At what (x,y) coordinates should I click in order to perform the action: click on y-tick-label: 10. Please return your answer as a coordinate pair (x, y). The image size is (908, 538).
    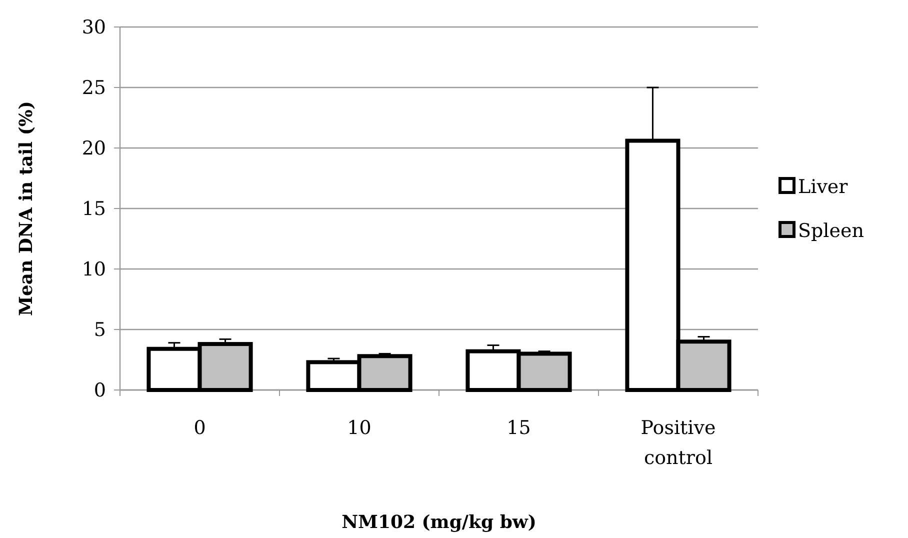
    Looking at the image, I should click on (94, 269).